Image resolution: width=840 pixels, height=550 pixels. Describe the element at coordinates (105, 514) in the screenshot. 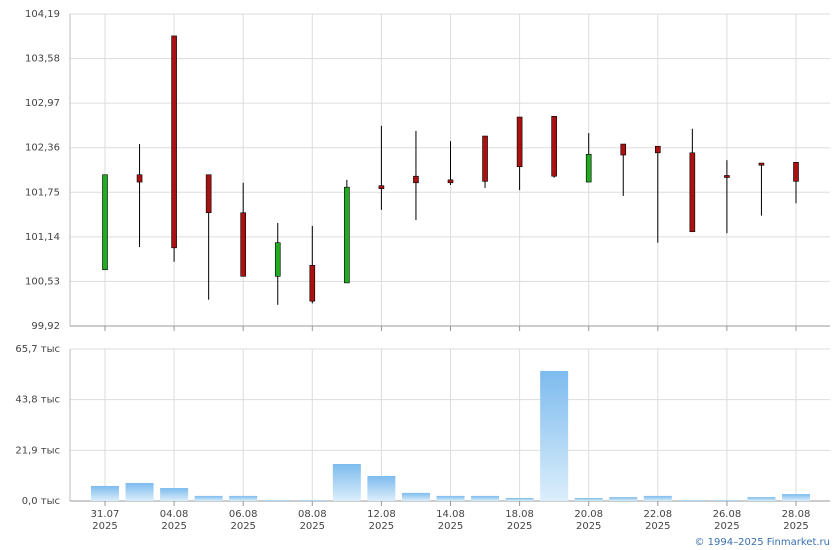

I see `x-tick-label: 31.07` at that location.